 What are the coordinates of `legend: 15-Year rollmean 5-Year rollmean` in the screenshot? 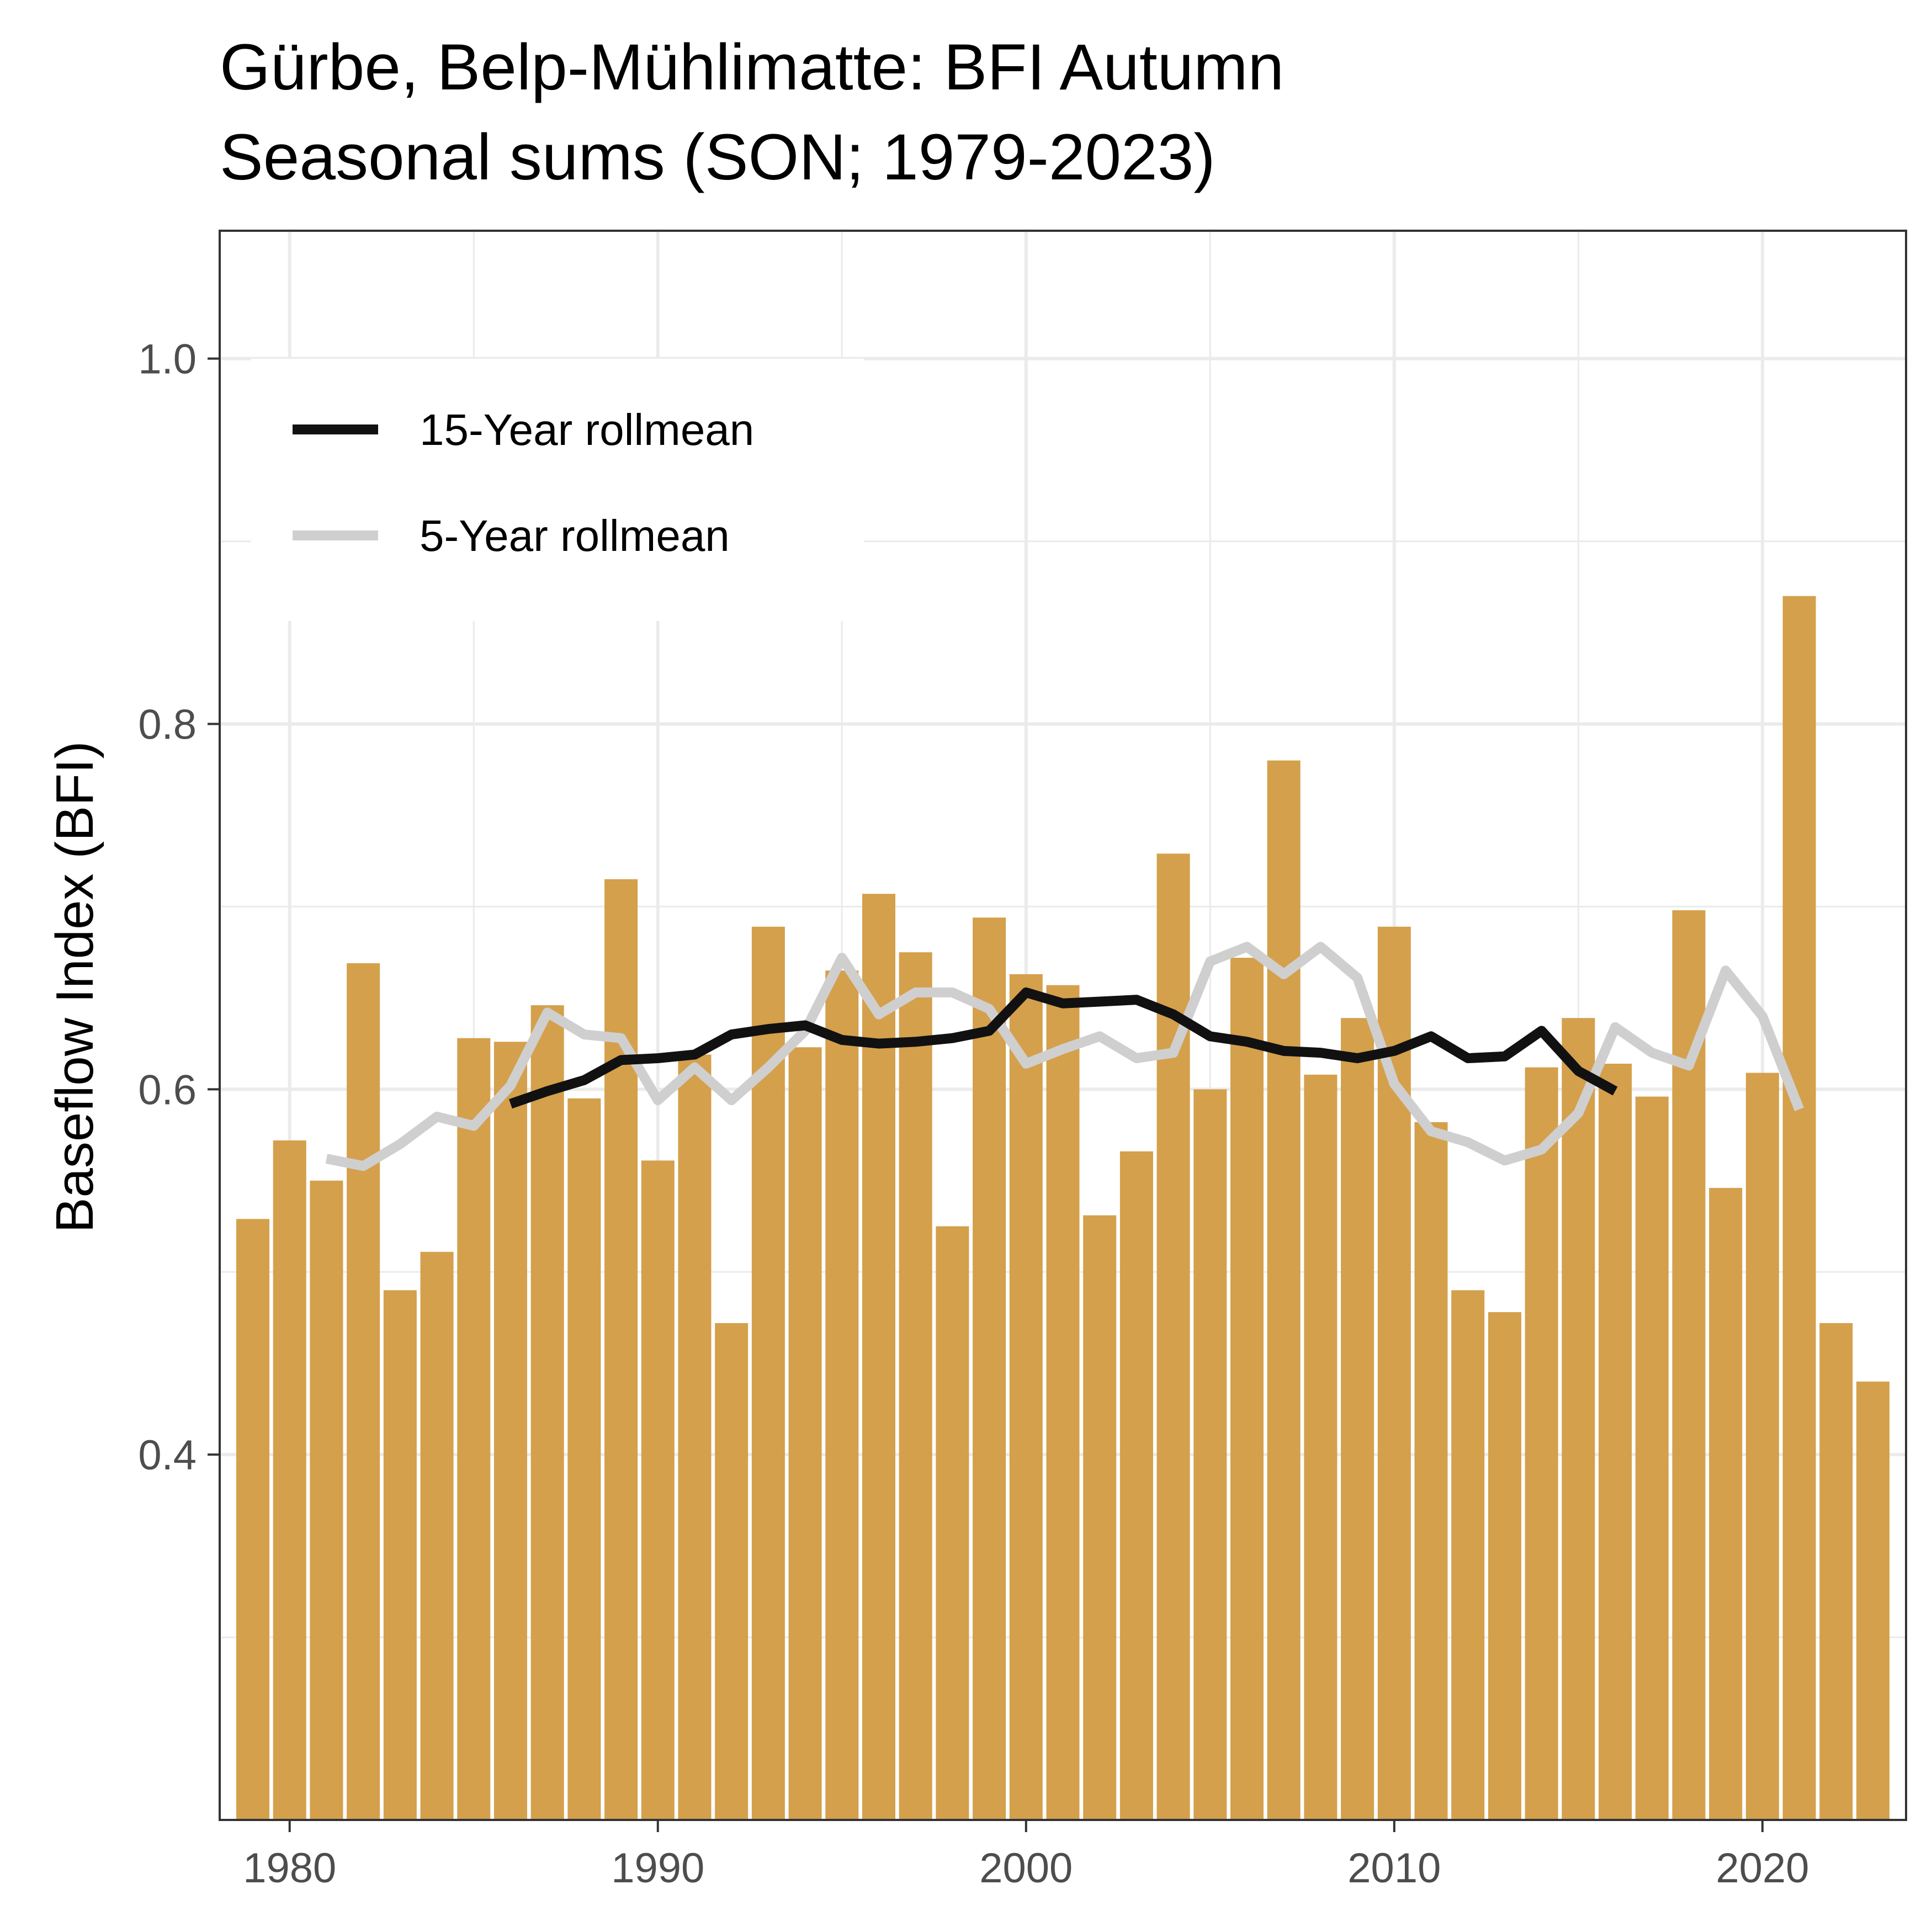 It's located at (557, 490).